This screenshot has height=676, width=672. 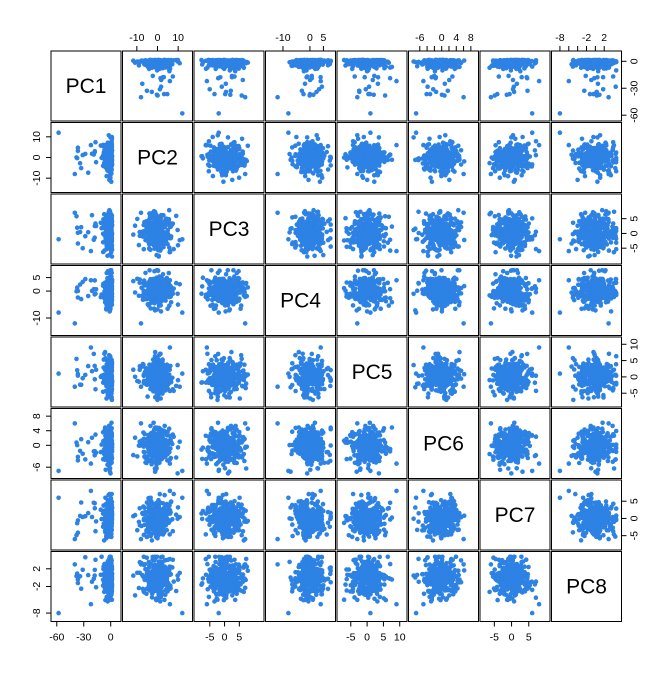 I want to click on scatter-panel-pc1-vs-pc2, so click(x=158, y=86).